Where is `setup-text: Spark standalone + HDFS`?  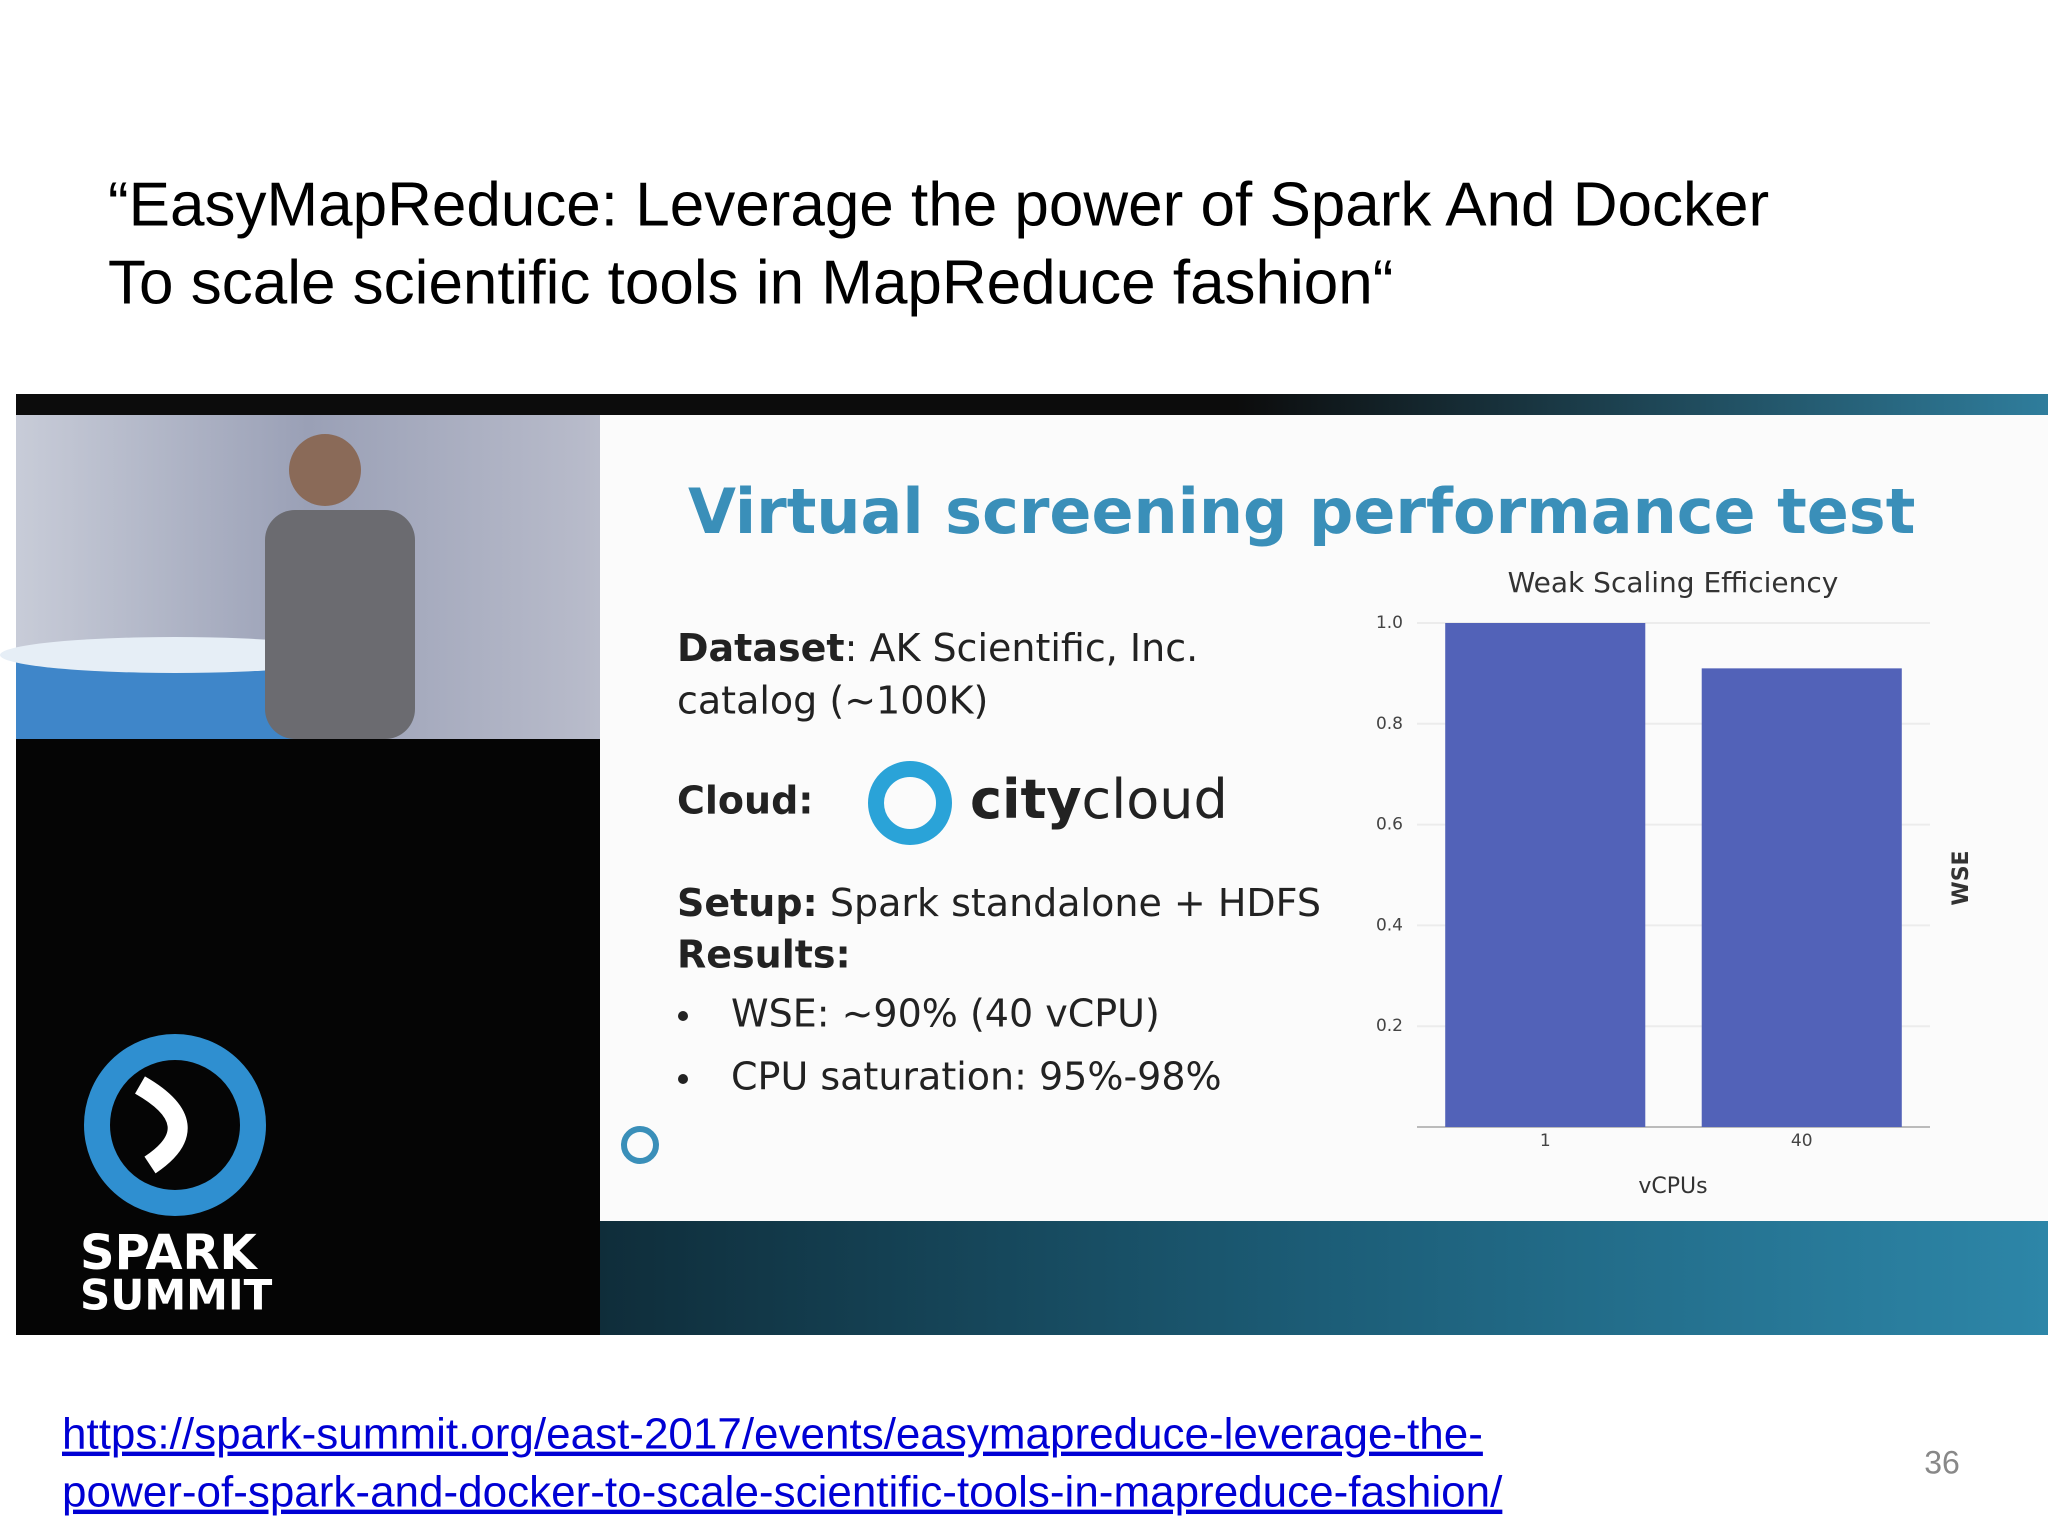 setup-text: Spark standalone + HDFS is located at coordinates (1069, 903).